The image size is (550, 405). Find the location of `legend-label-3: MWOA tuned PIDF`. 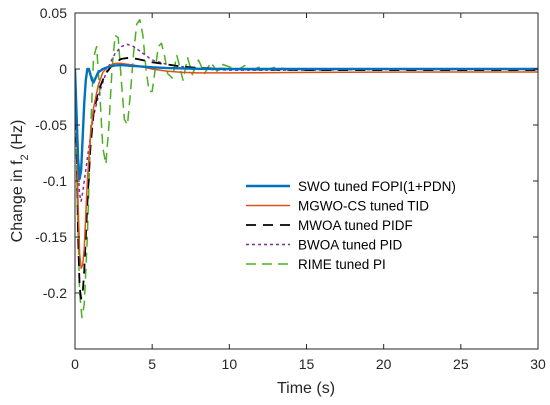

legend-label-3: MWOA tuned PIDF is located at coordinates (355, 225).